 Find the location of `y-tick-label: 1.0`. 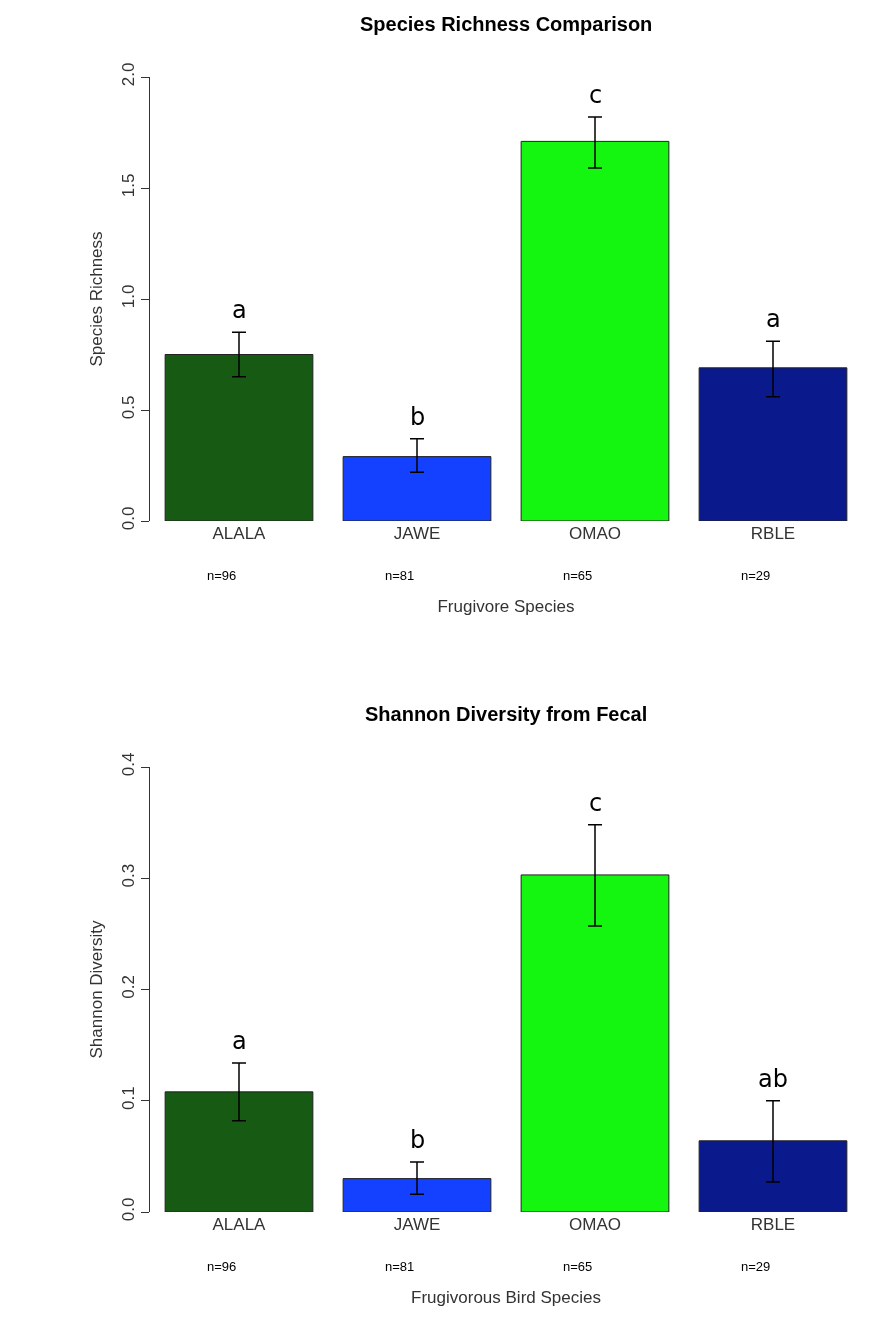

y-tick-label: 1.0 is located at coordinates (129, 296).